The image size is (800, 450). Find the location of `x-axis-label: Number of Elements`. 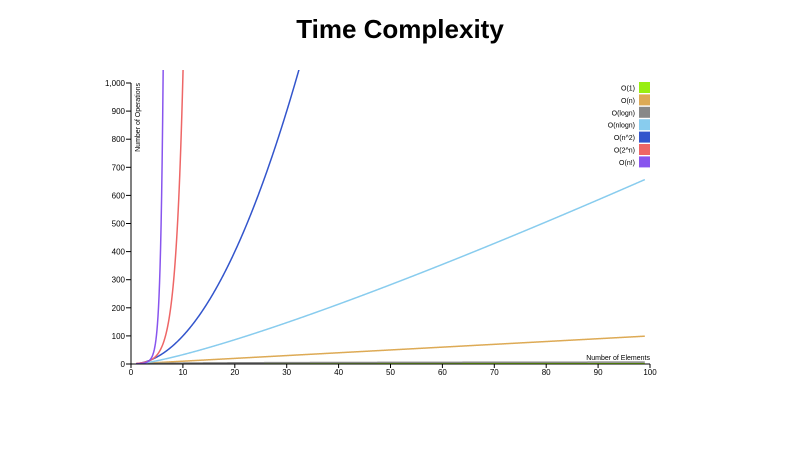

x-axis-label: Number of Elements is located at coordinates (618, 358).